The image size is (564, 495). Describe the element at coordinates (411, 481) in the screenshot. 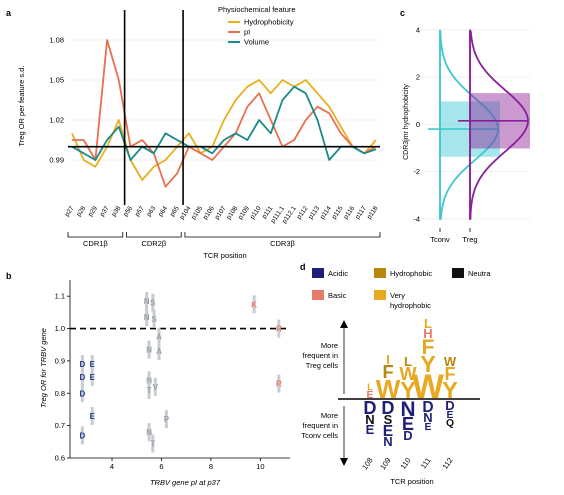

I see `panel-d-x-axis-label: TCR position` at that location.